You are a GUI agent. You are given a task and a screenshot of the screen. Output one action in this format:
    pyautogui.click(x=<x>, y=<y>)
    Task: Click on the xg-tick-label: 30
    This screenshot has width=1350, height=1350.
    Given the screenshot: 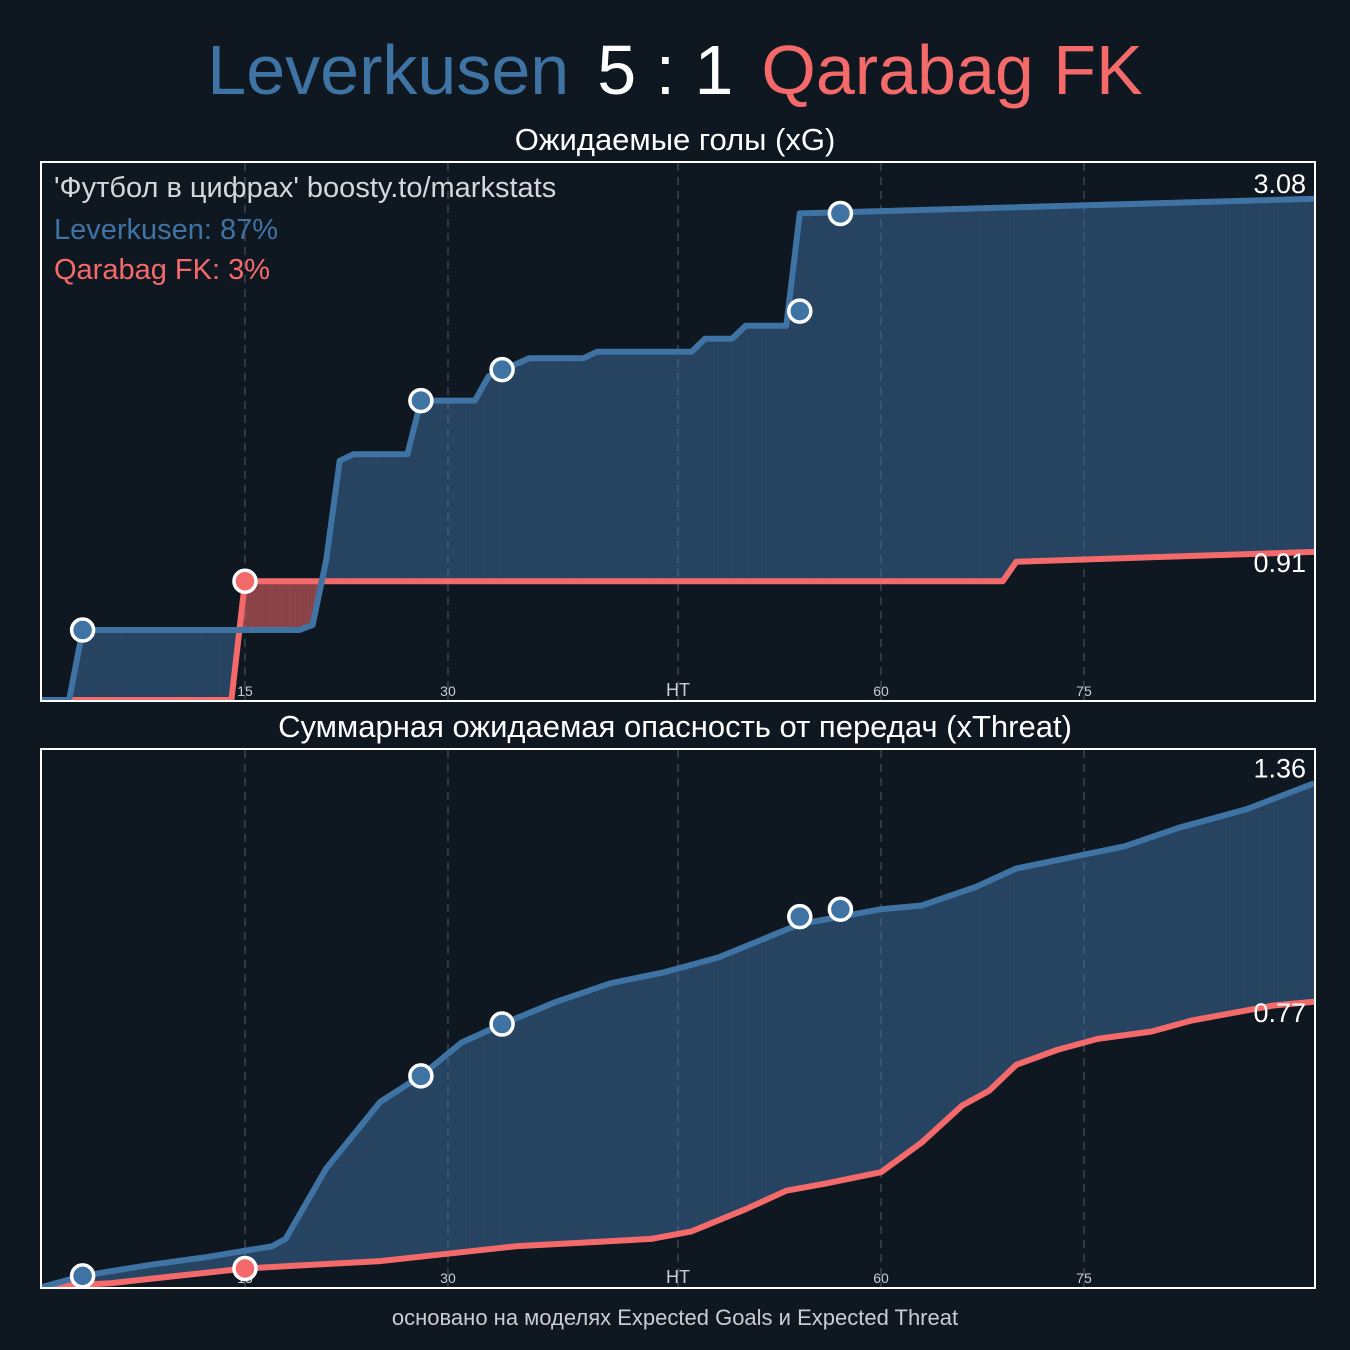 What is the action you would take?
    pyautogui.click(x=448, y=691)
    